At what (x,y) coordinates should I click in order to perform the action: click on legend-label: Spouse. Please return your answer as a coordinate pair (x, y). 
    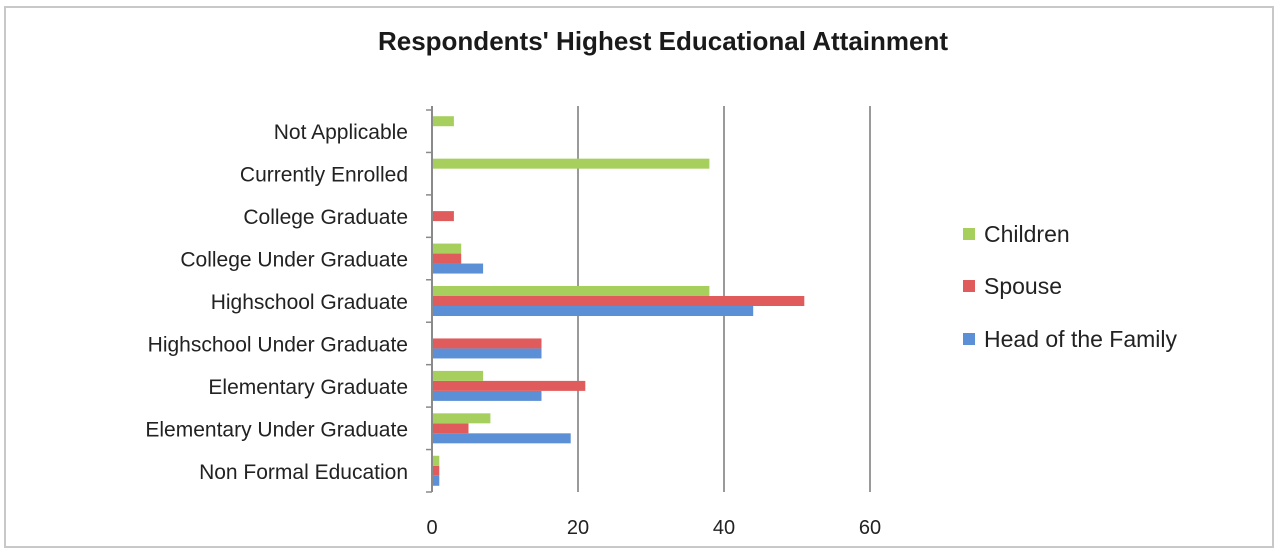
    Looking at the image, I should click on (1023, 286).